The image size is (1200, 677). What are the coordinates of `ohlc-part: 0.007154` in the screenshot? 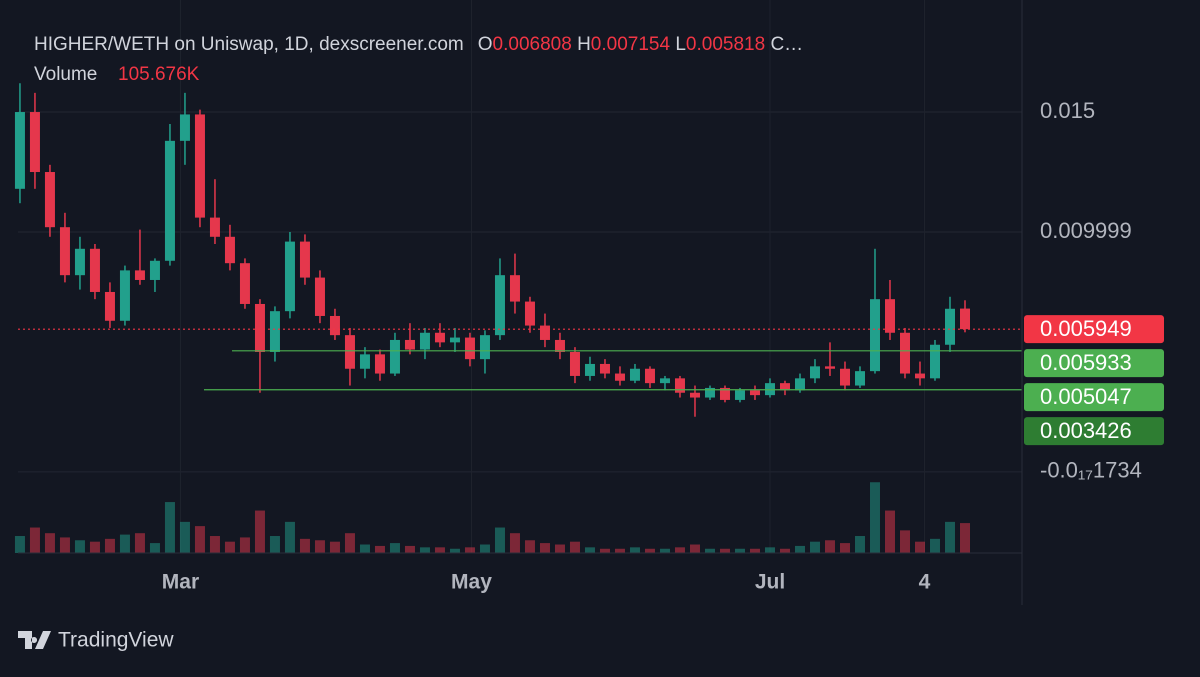 It's located at (631, 44).